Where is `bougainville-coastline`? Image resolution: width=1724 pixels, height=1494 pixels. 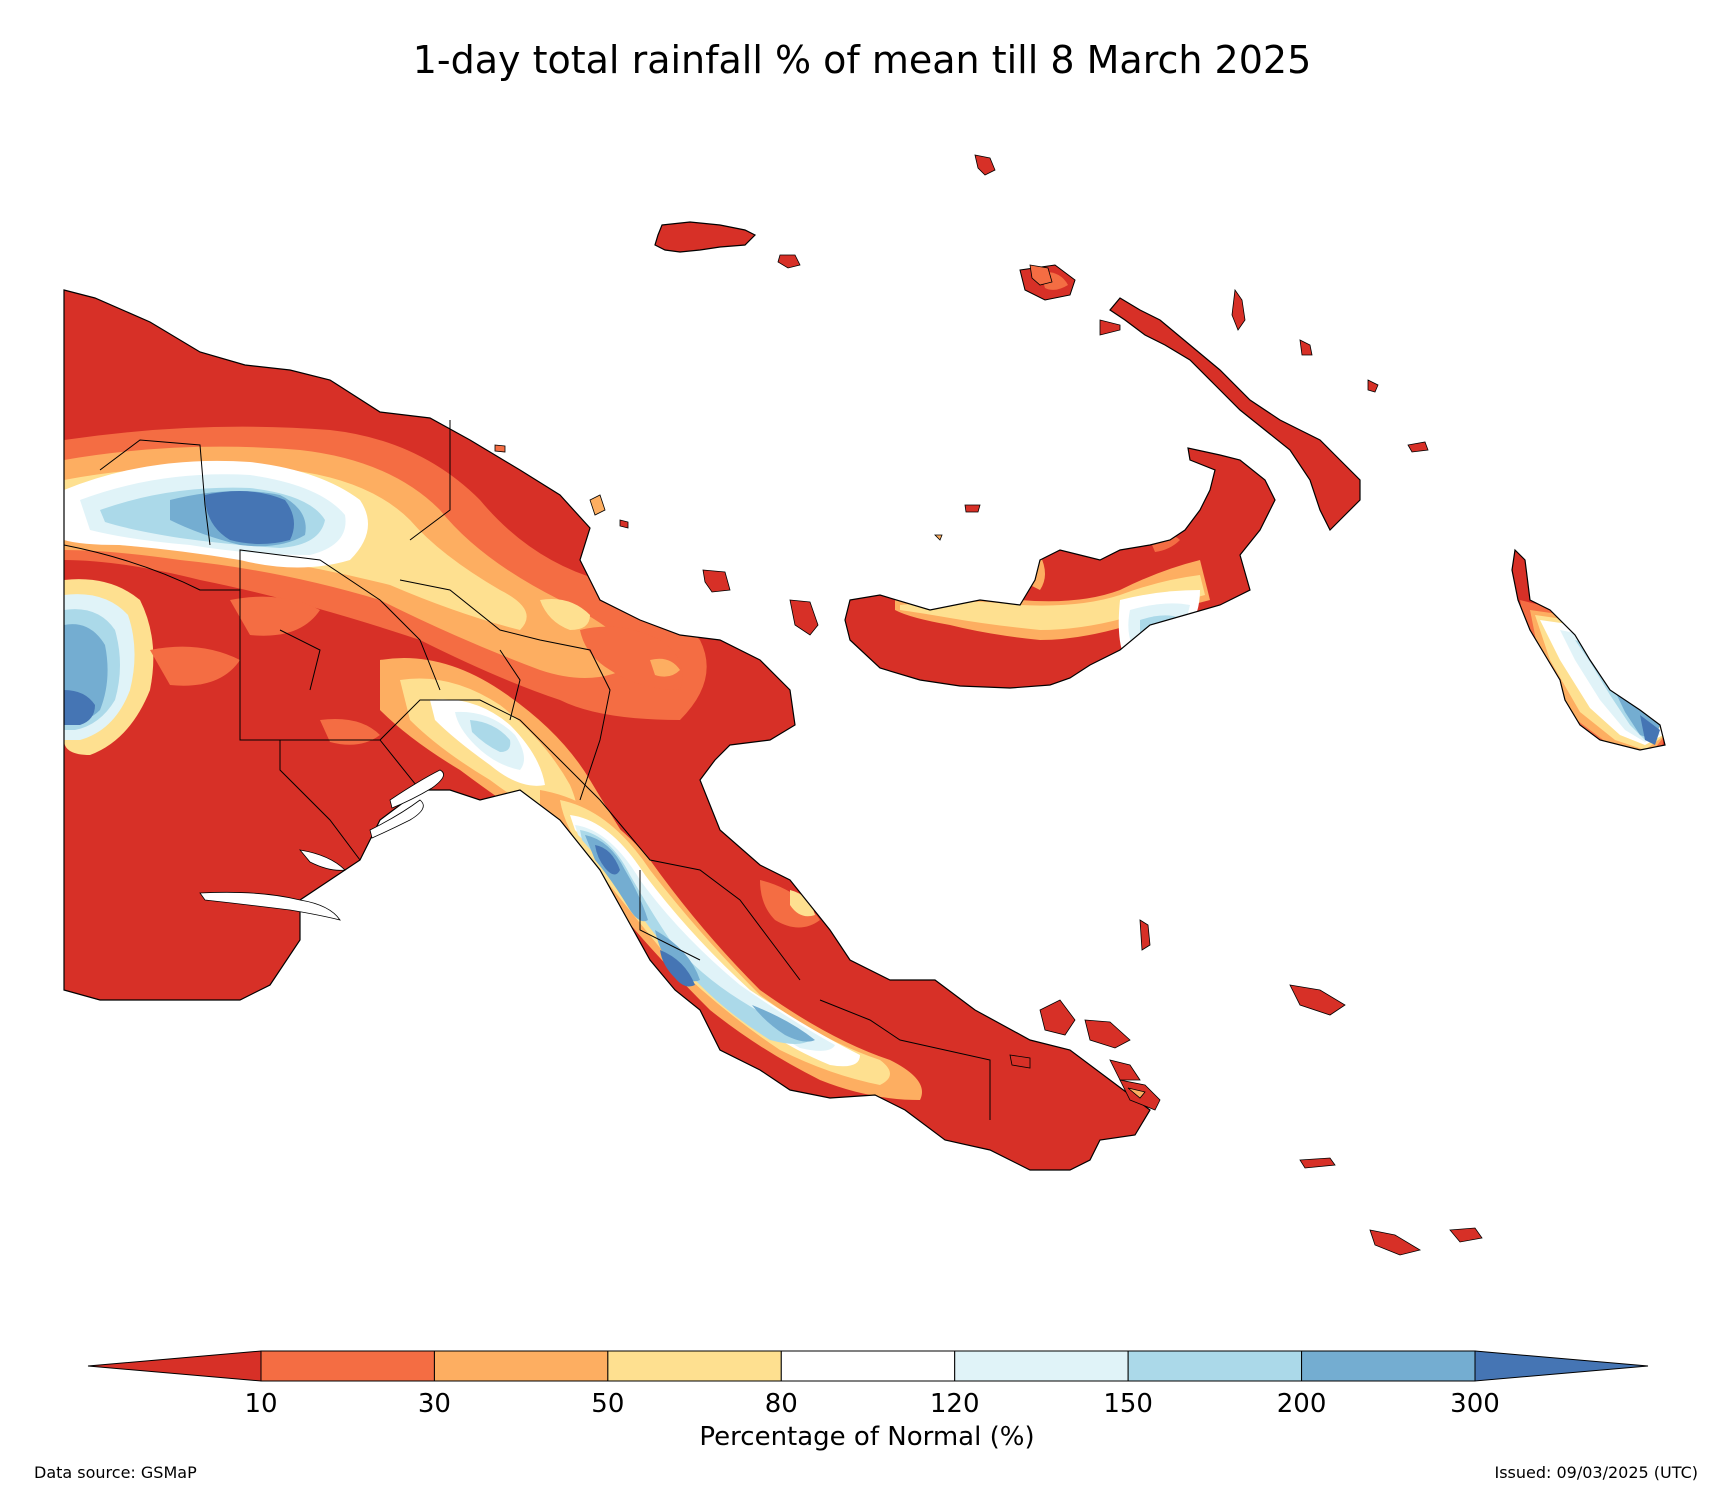 bougainville-coastline is located at coordinates (1588, 649).